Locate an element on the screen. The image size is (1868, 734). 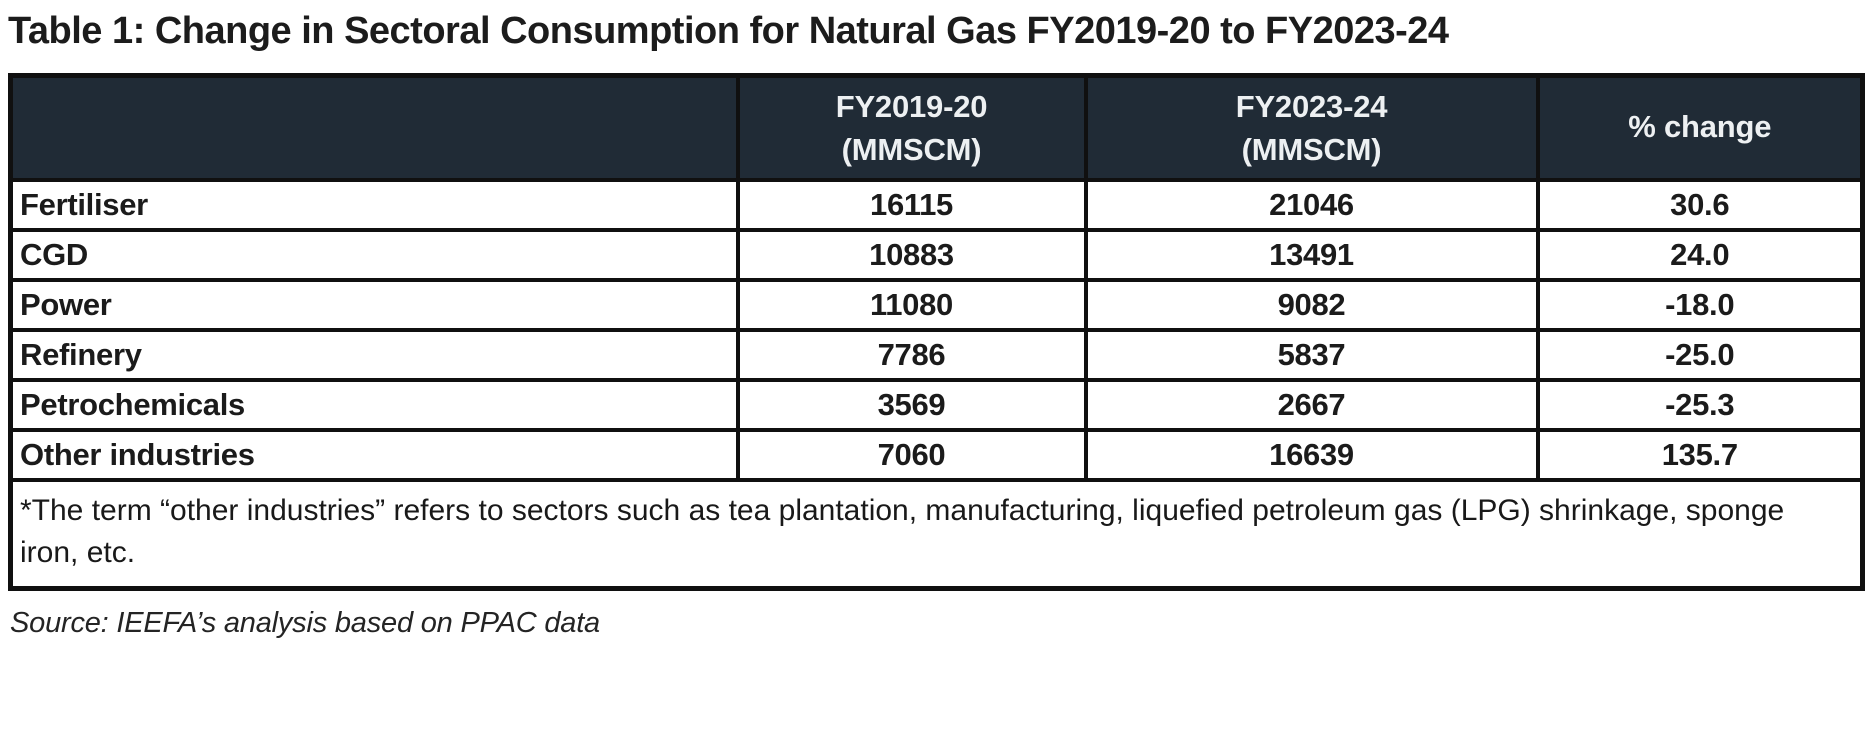
header-cell-pct-change: % change is located at coordinates (1700, 127).